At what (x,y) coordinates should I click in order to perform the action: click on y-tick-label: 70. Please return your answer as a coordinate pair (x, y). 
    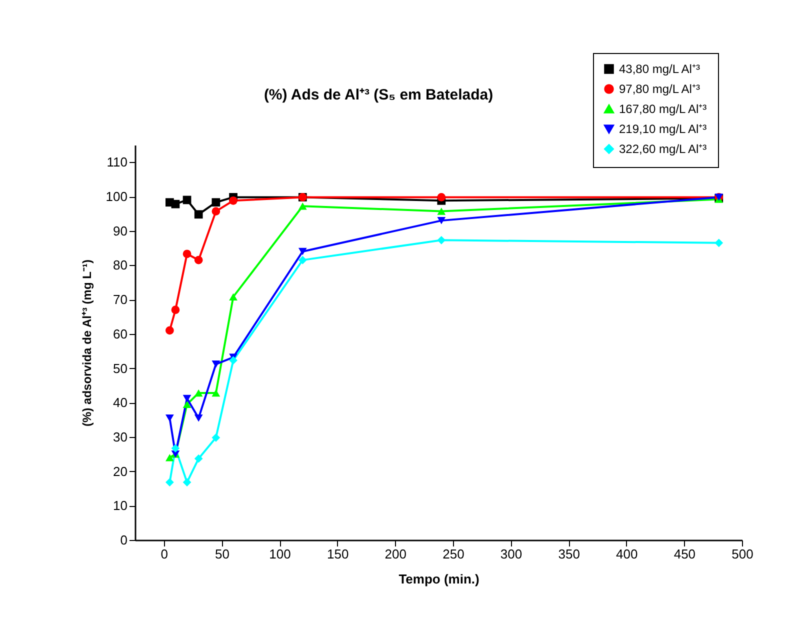
    Looking at the image, I should click on (120, 300).